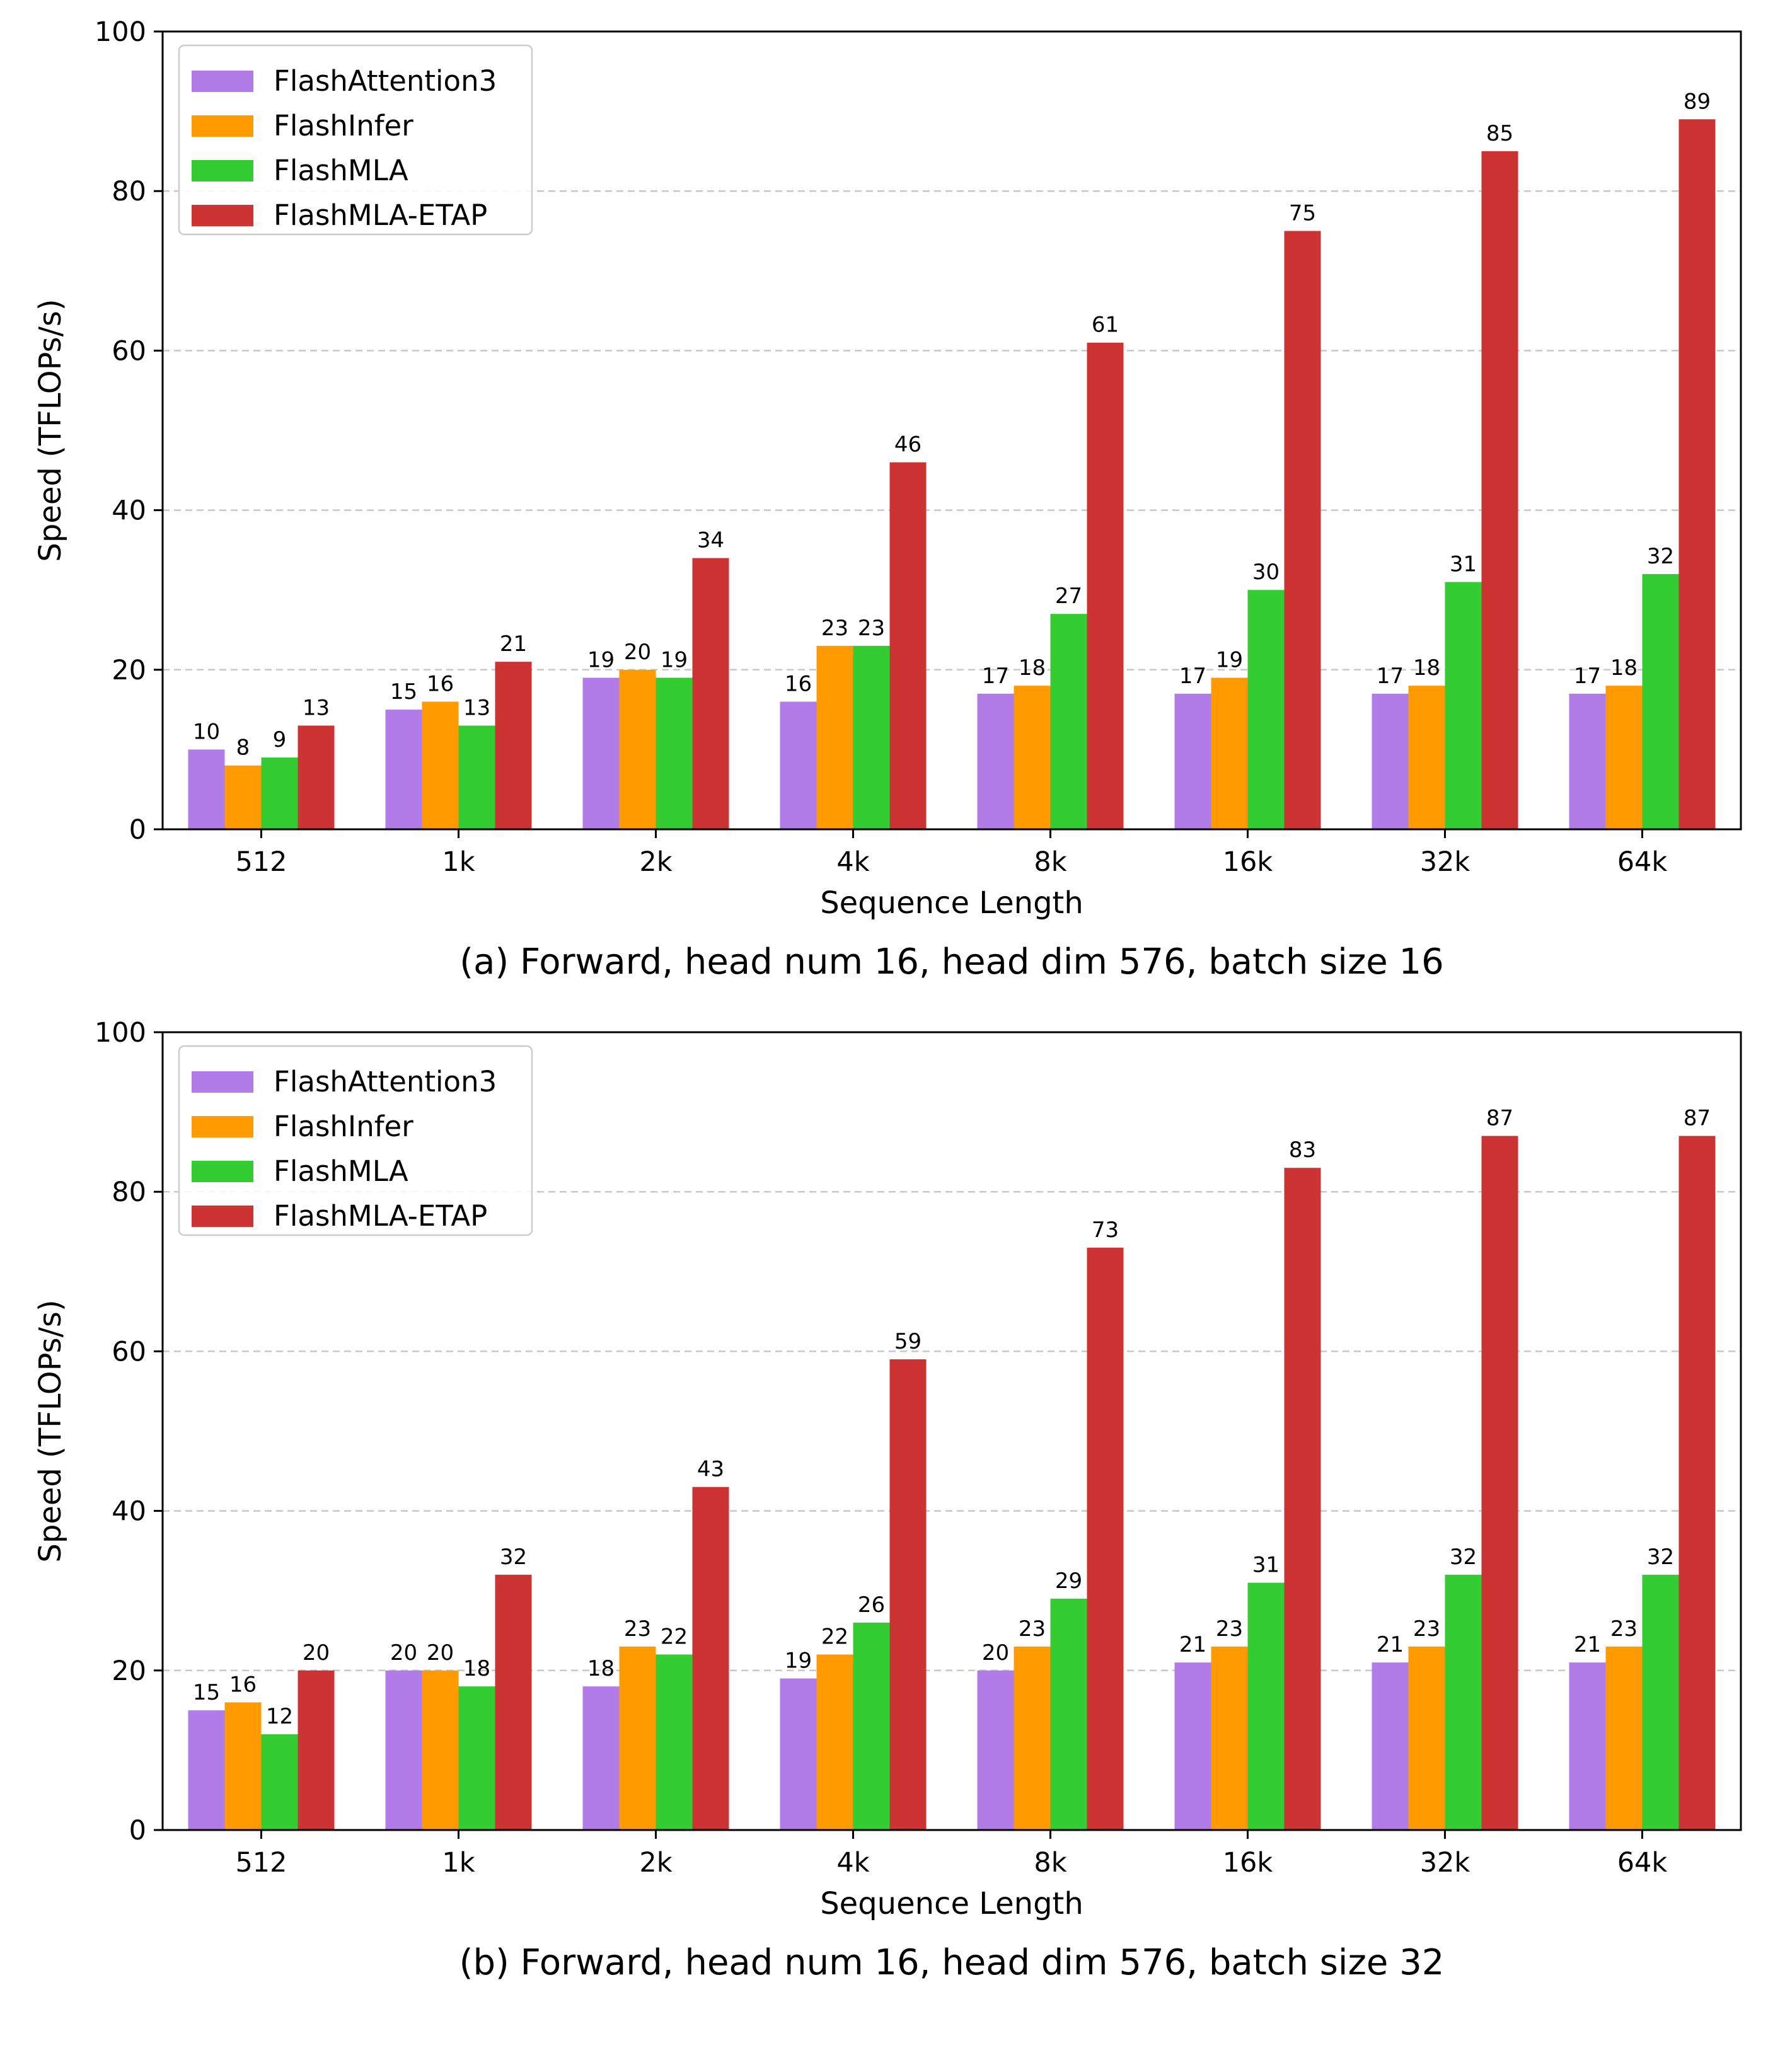  Describe the element at coordinates (601, 1758) in the screenshot. I see `bar-flashattention3-2k` at that location.